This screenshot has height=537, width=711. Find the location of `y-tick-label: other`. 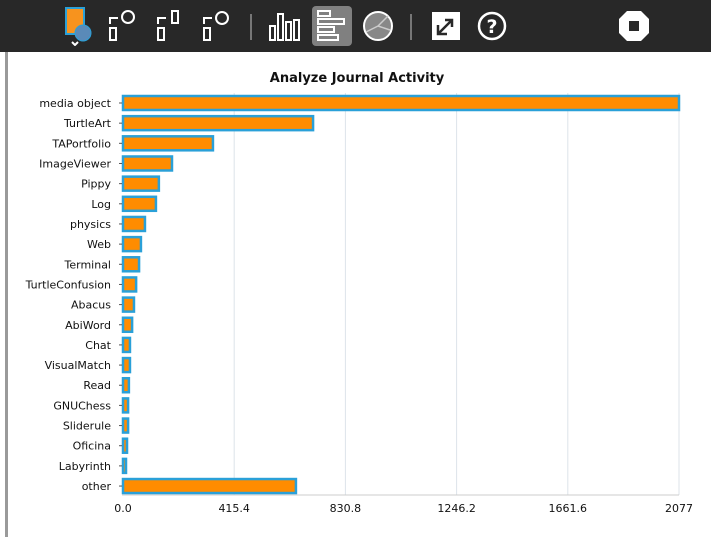

y-tick-label: other is located at coordinates (97, 486).